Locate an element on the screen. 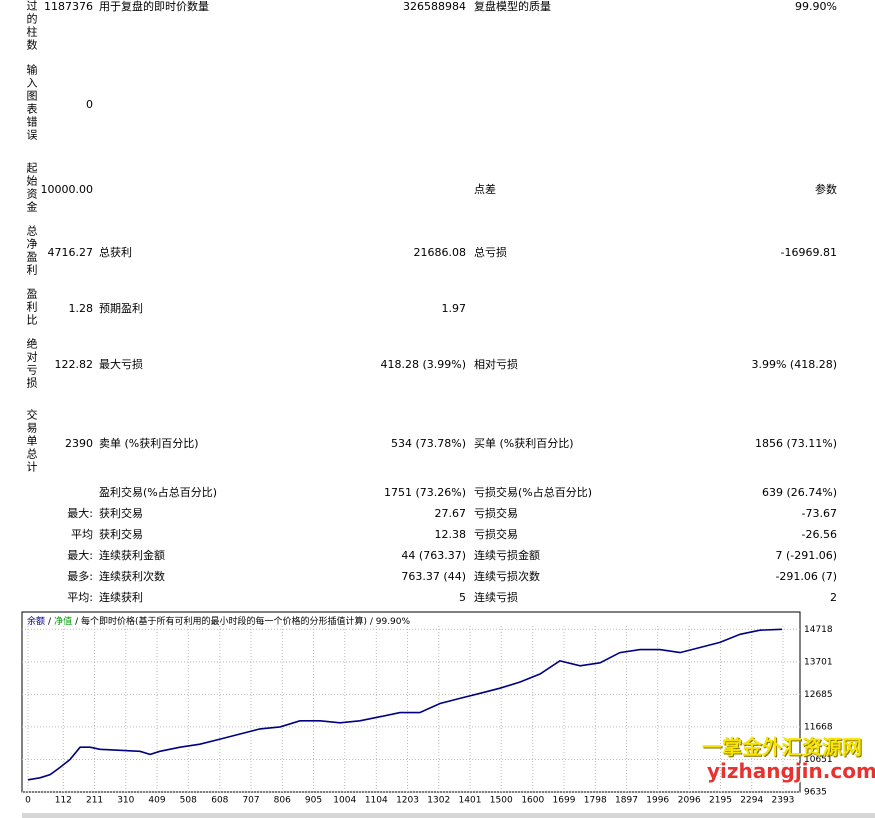  field-value: 平均: is located at coordinates (80, 597).